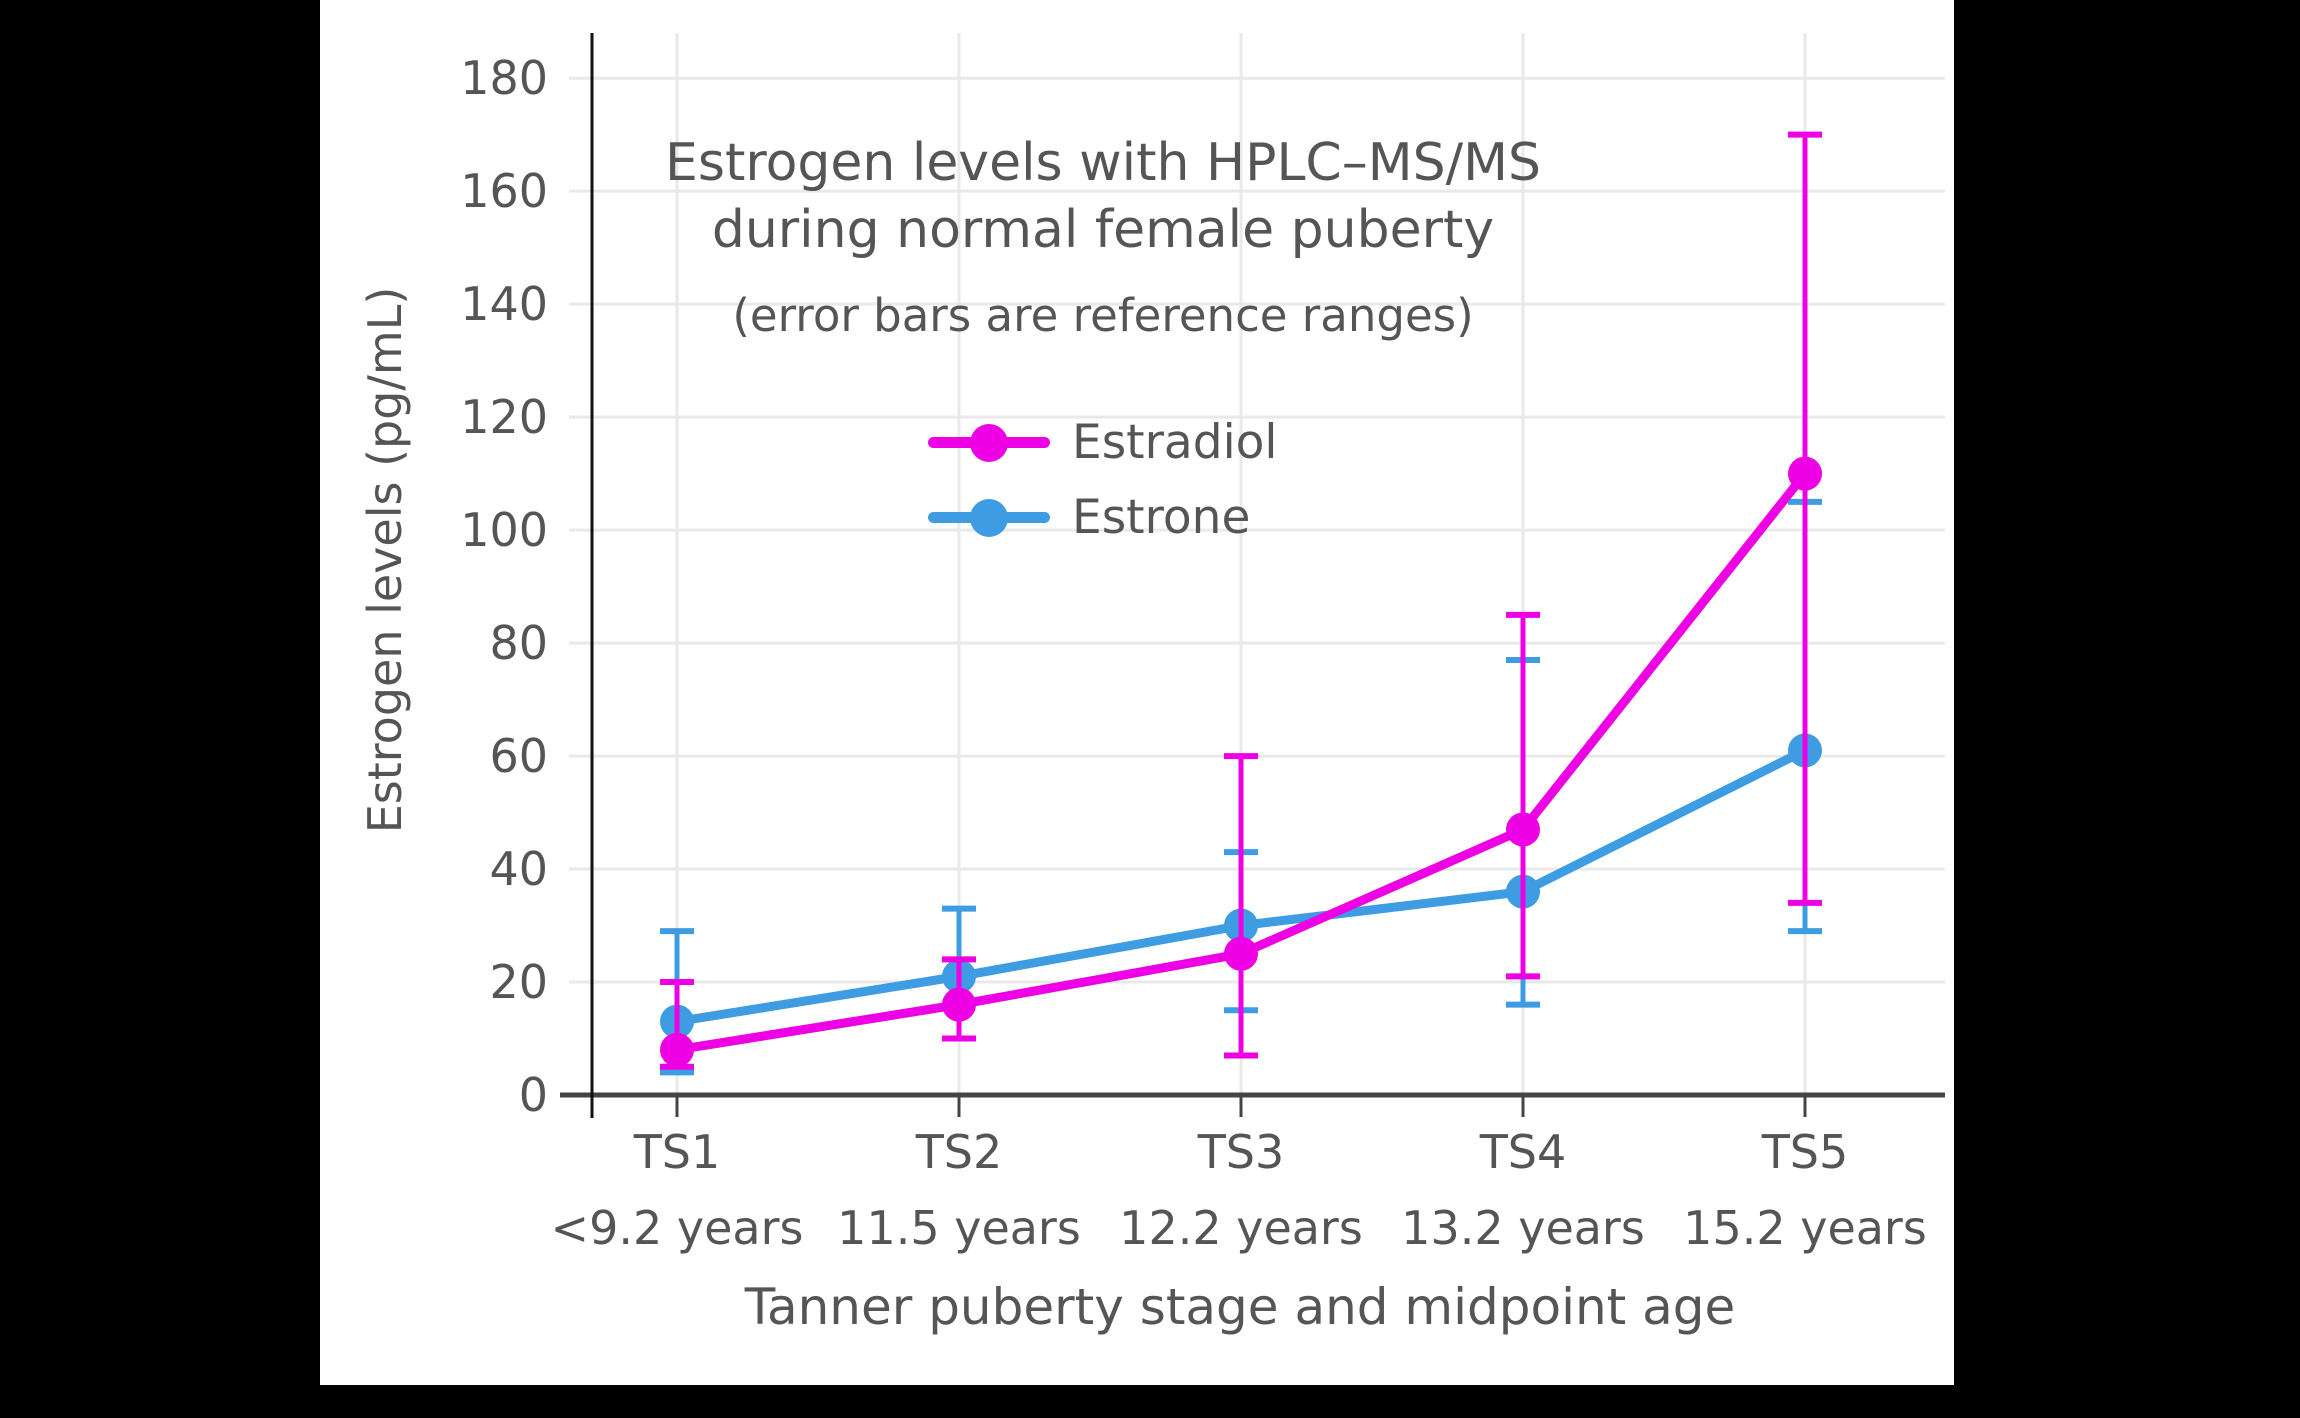 The height and width of the screenshot is (1418, 2300). I want to click on y-tick-label: 100, so click(504, 530).